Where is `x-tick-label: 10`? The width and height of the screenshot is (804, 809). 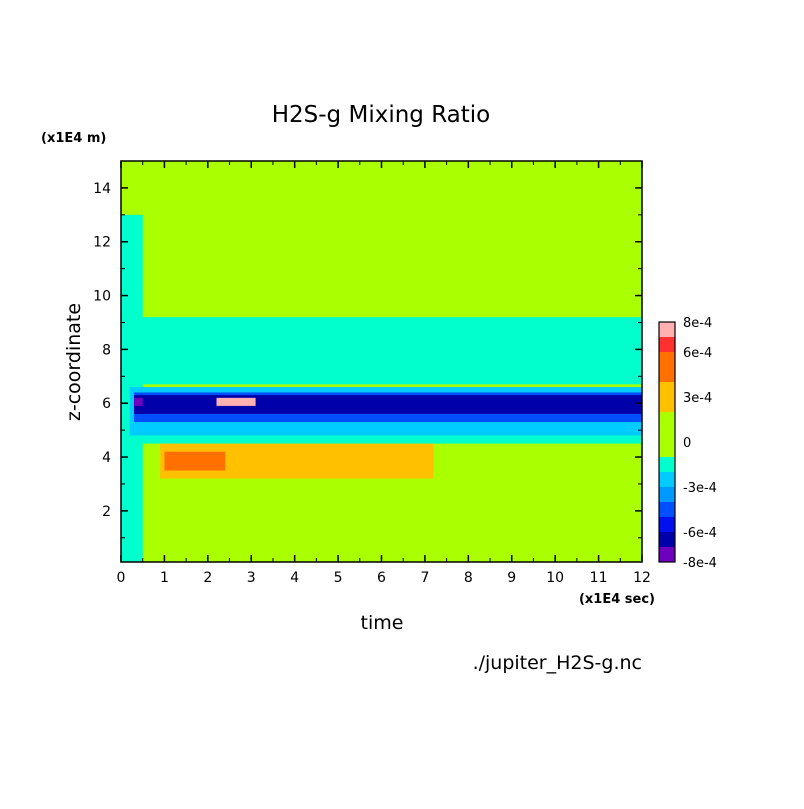
x-tick-label: 10 is located at coordinates (555, 578).